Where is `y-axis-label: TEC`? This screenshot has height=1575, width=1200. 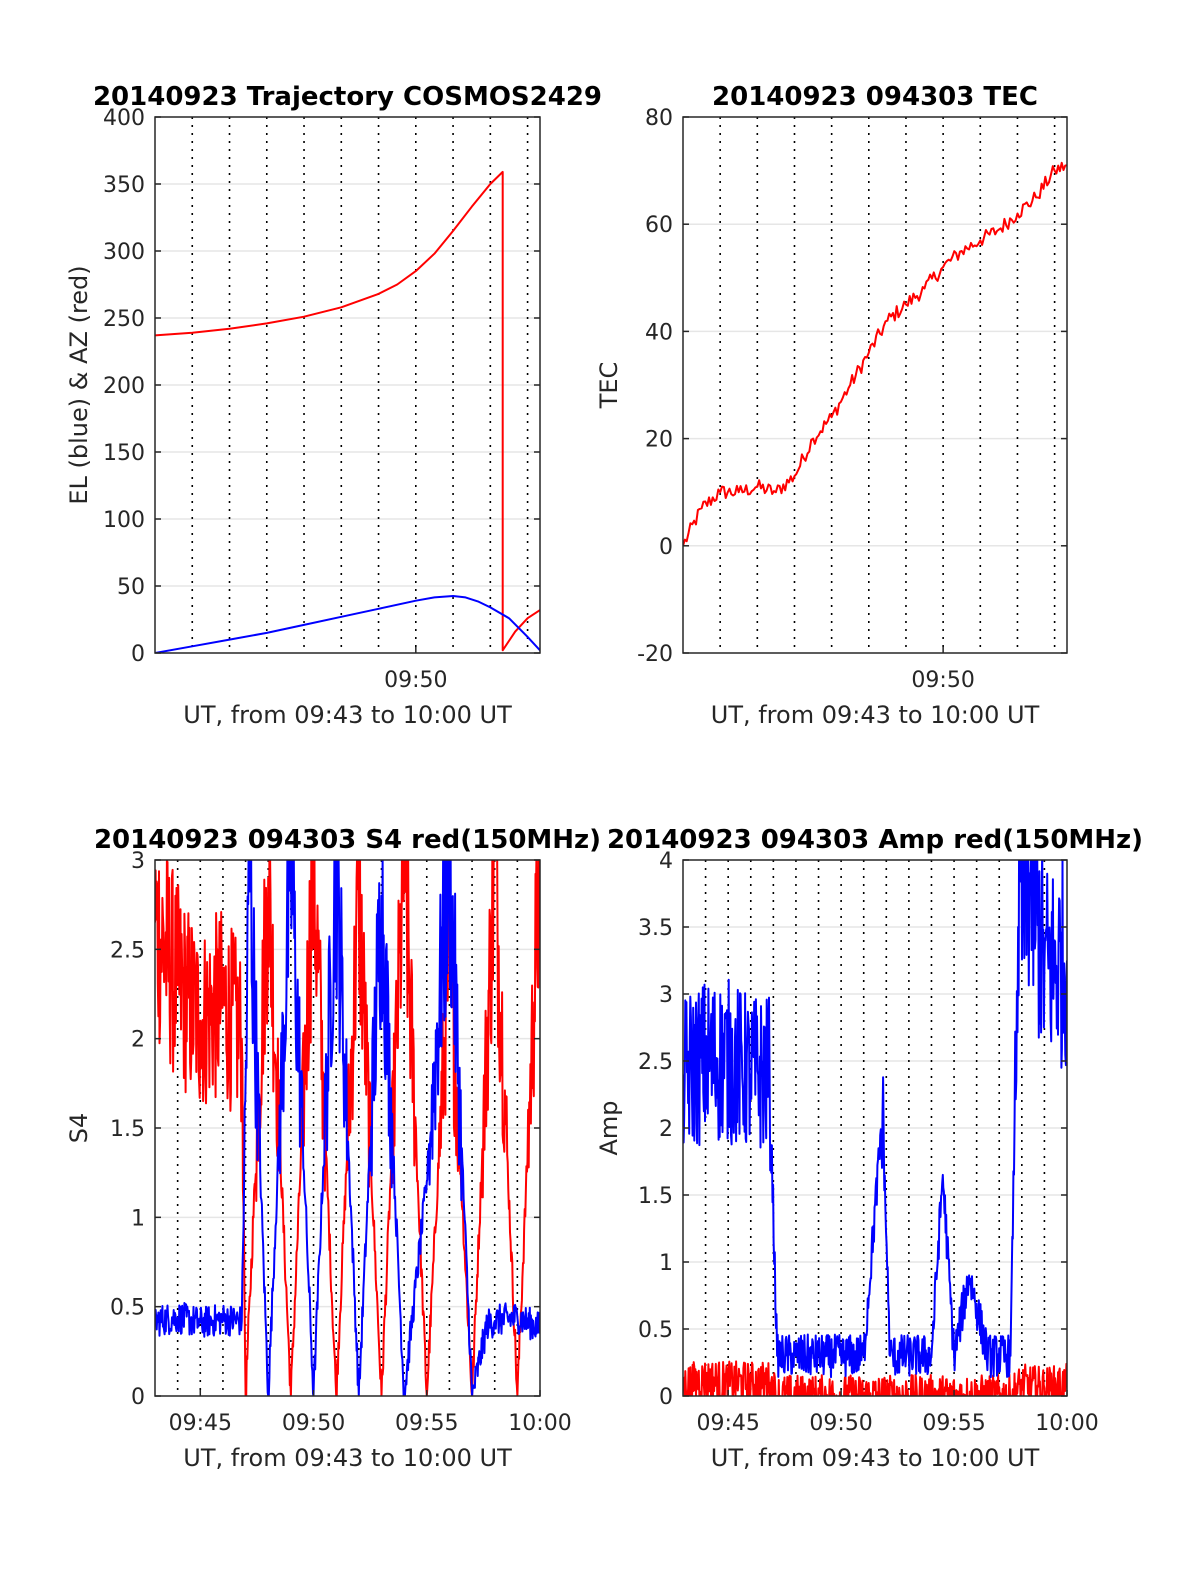
y-axis-label: TEC is located at coordinates (609, 386).